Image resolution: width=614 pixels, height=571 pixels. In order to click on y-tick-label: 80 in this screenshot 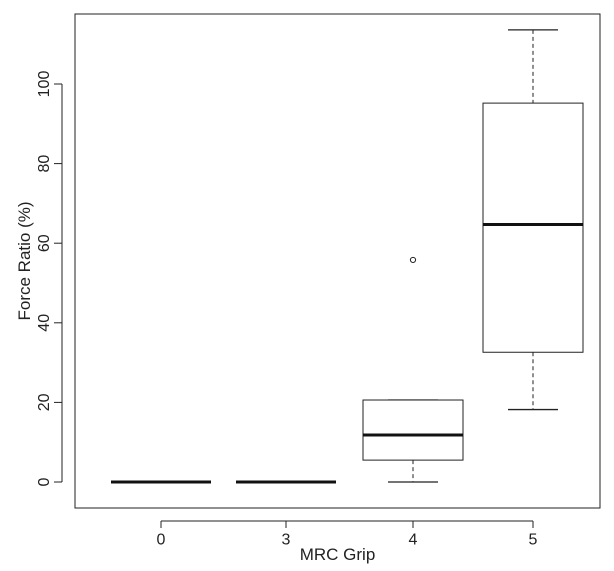, I will do `click(44, 164)`.